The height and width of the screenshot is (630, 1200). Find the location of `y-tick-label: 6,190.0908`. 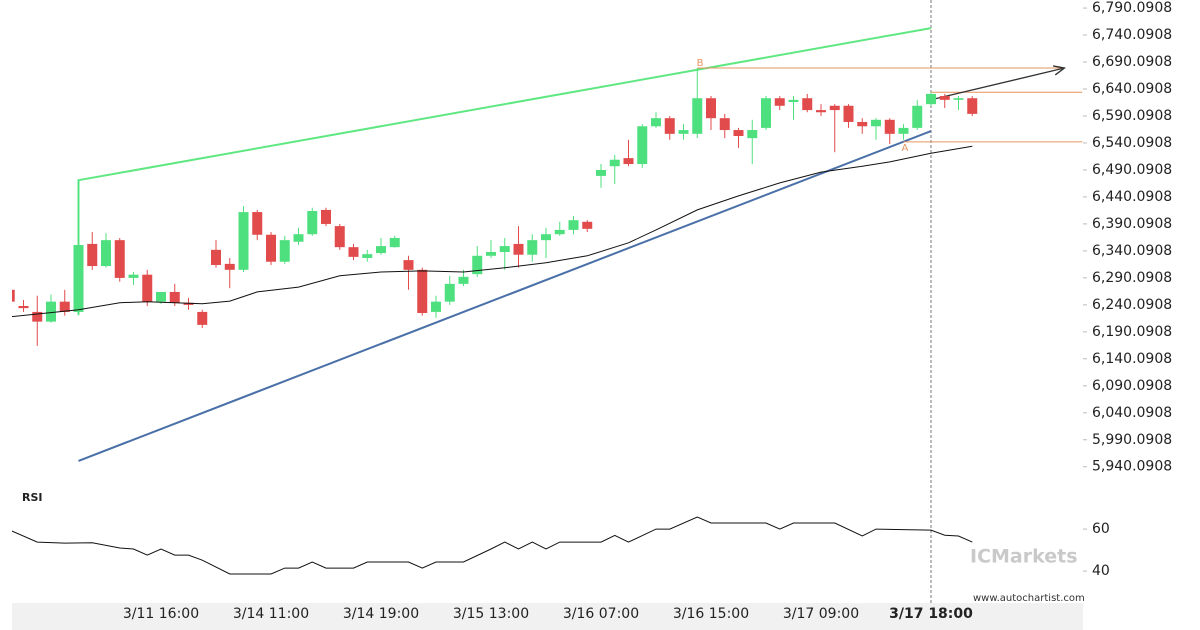

y-tick-label: 6,190.0908 is located at coordinates (1132, 332).